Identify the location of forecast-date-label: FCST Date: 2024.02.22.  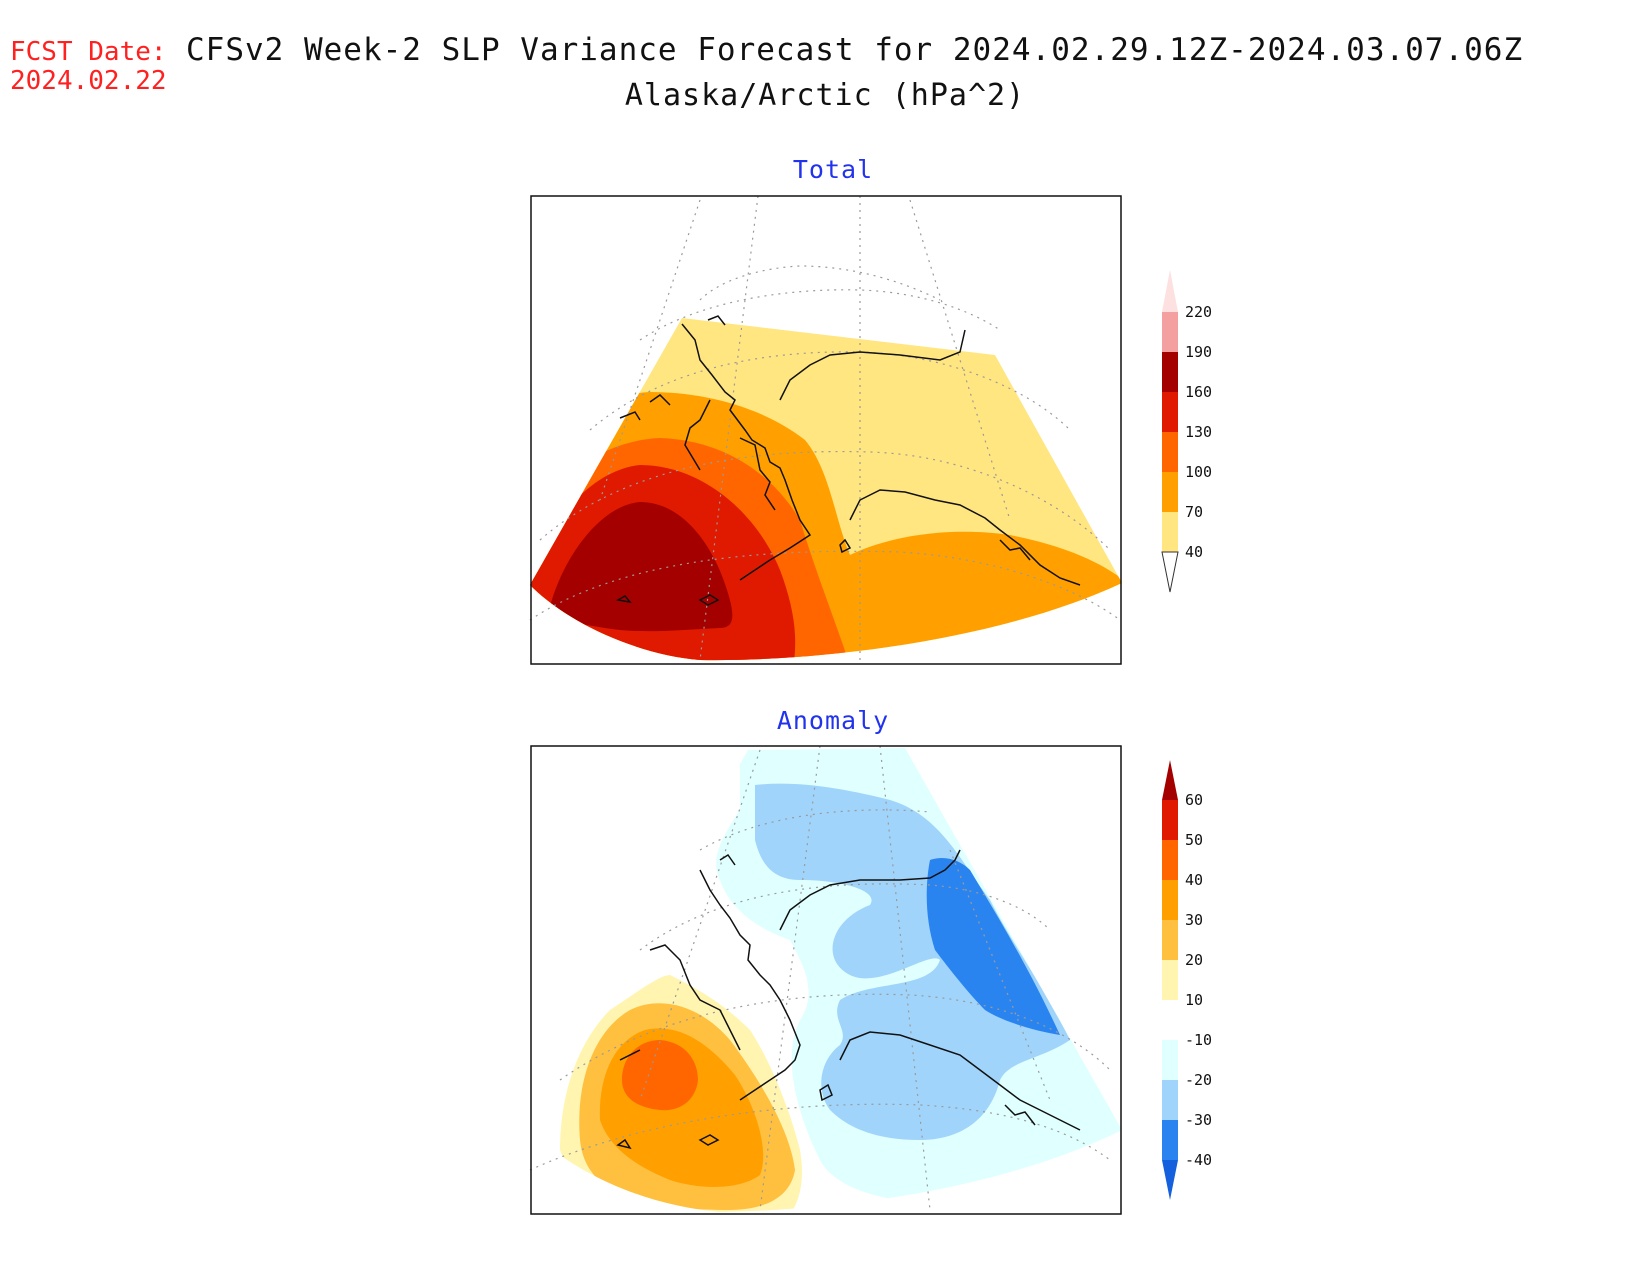
(88, 67).